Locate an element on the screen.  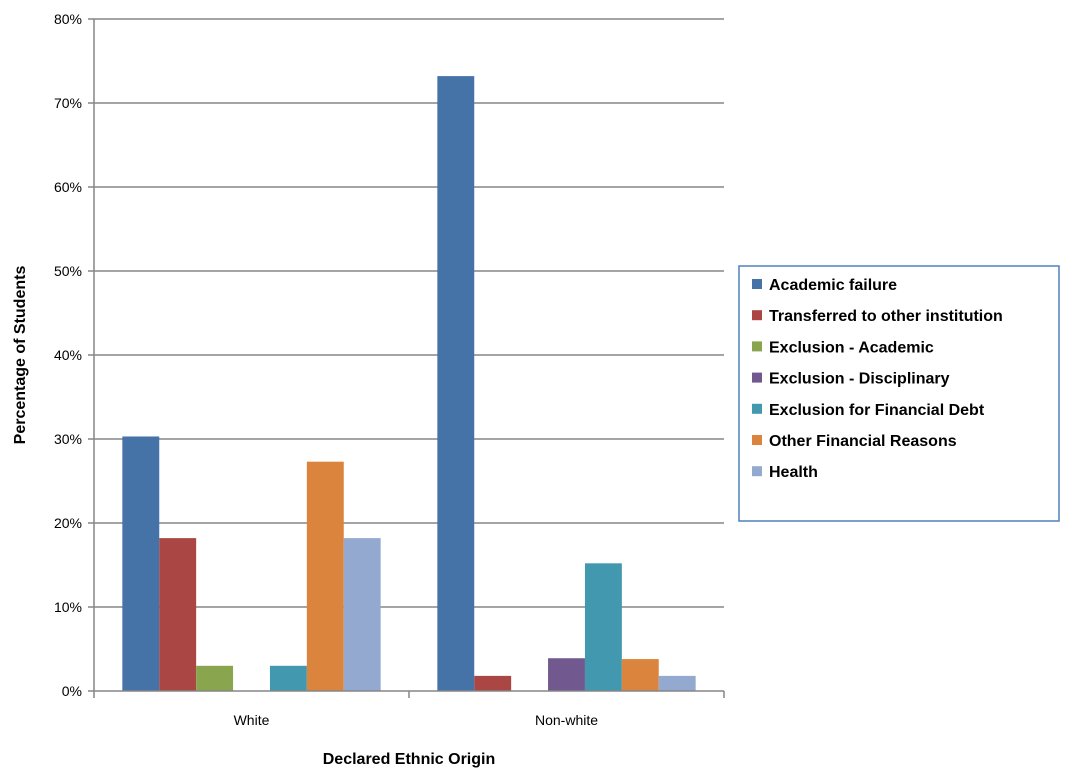
y-tick-label: 50% is located at coordinates (68, 271).